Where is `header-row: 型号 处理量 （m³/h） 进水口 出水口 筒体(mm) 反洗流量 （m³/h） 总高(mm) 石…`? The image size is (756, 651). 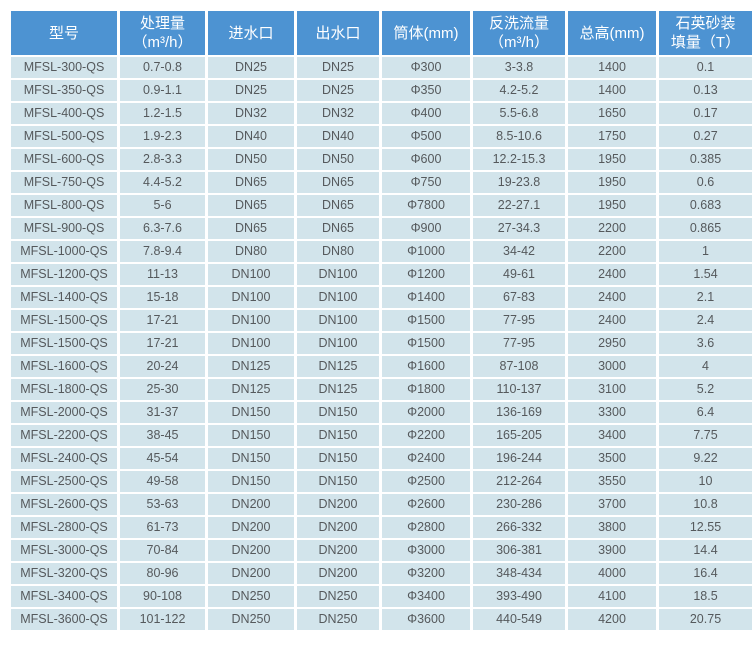
header-row: 型号 处理量 （m³/h） 进水口 出水口 筒体(mm) 反洗流量 （m³/h） 总高(mm) 石… is located at coordinates (381, 33).